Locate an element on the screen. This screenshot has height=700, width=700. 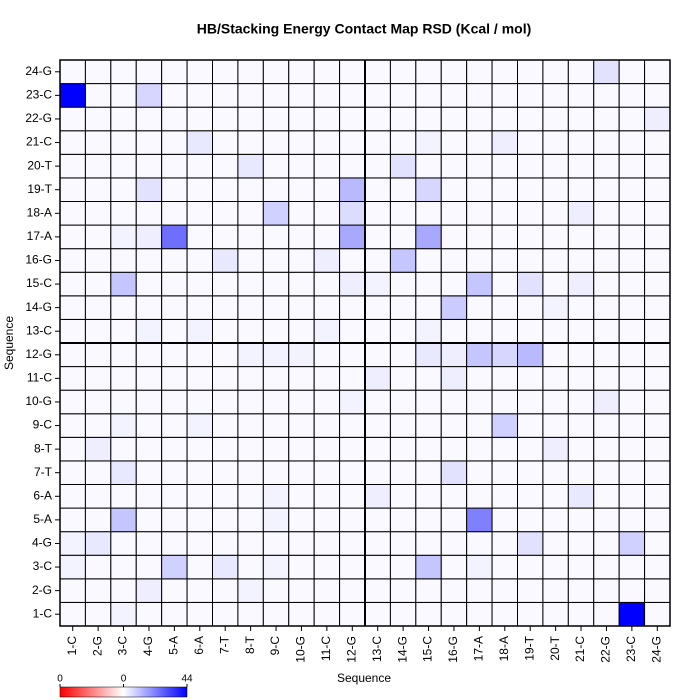
x-tick-label: 5-A is located at coordinates (174, 645).